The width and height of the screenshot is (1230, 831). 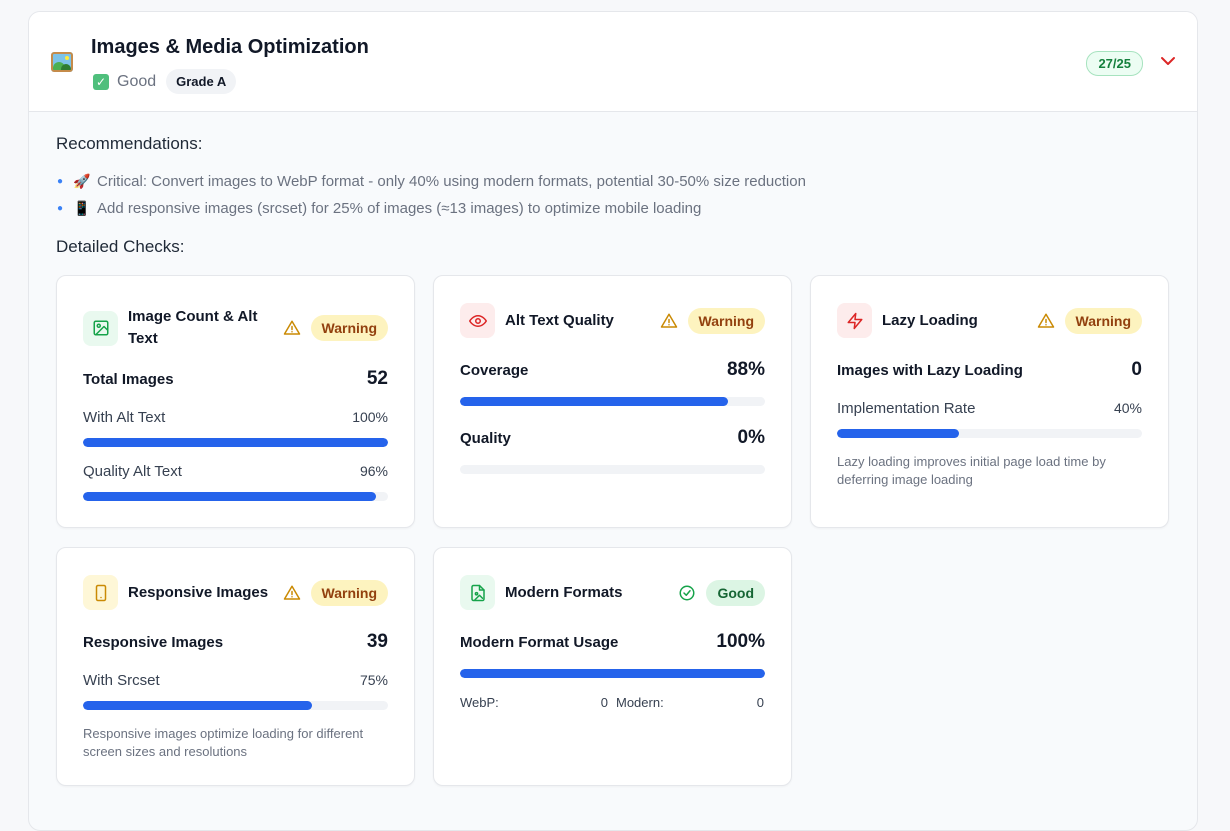 What do you see at coordinates (564, 592) in the screenshot?
I see `card-title: Modern Formats` at bounding box center [564, 592].